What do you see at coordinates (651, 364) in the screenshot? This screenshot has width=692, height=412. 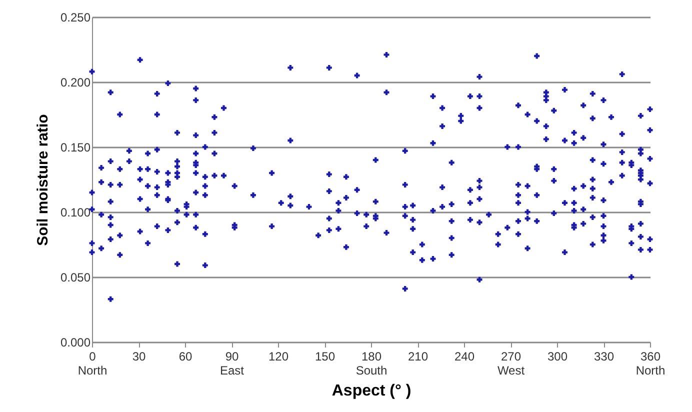 I see `x-tick-label: 360 North` at bounding box center [651, 364].